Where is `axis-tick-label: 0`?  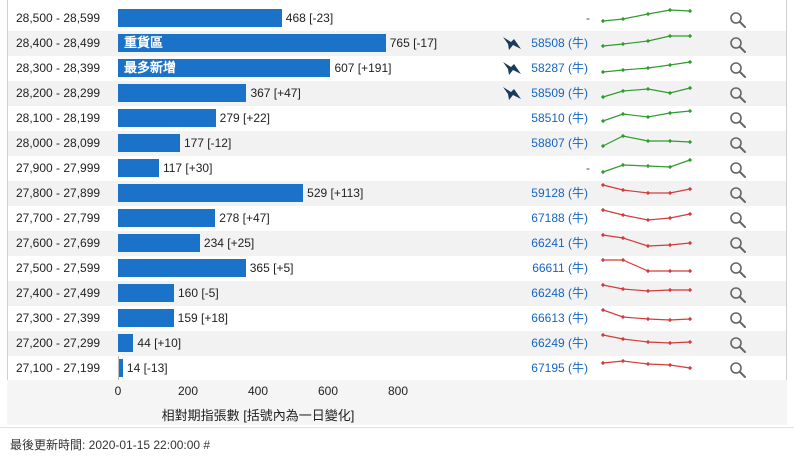 axis-tick-label: 0 is located at coordinates (118, 391).